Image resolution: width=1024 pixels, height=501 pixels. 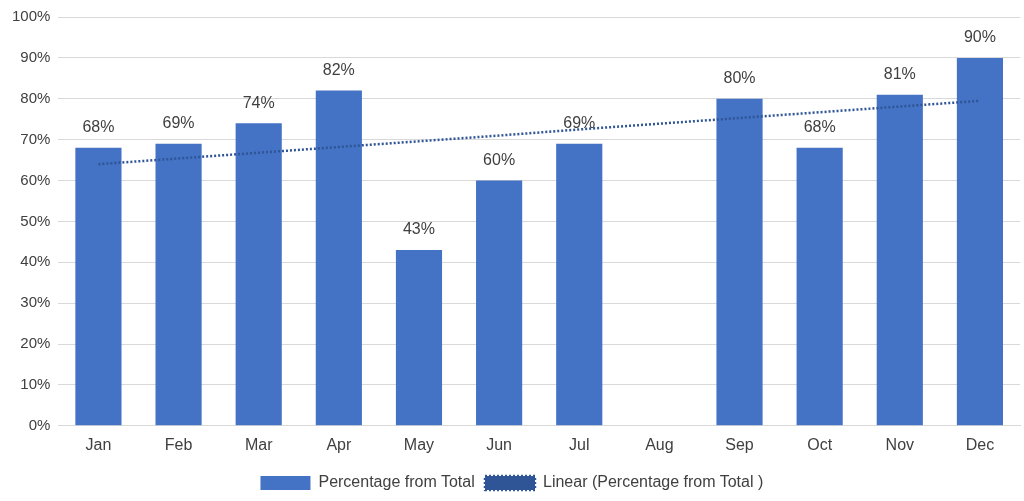 I want to click on y-tick-label: 90%, so click(x=35, y=57).